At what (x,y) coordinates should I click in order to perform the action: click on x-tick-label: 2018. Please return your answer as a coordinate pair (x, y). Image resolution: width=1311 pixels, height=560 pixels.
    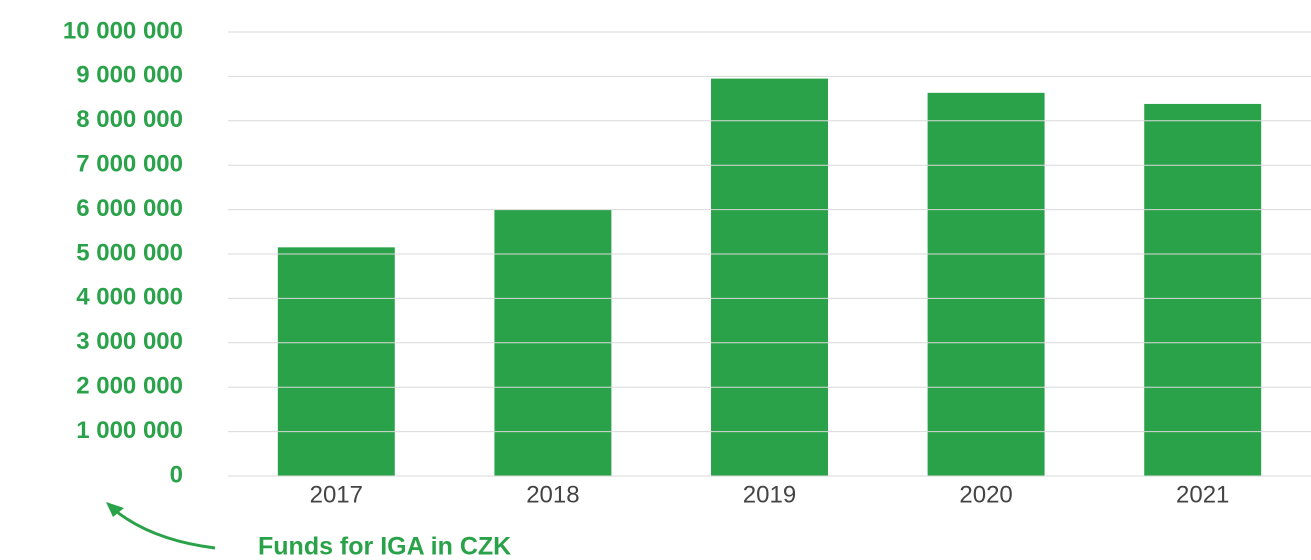
    Looking at the image, I should click on (552, 494).